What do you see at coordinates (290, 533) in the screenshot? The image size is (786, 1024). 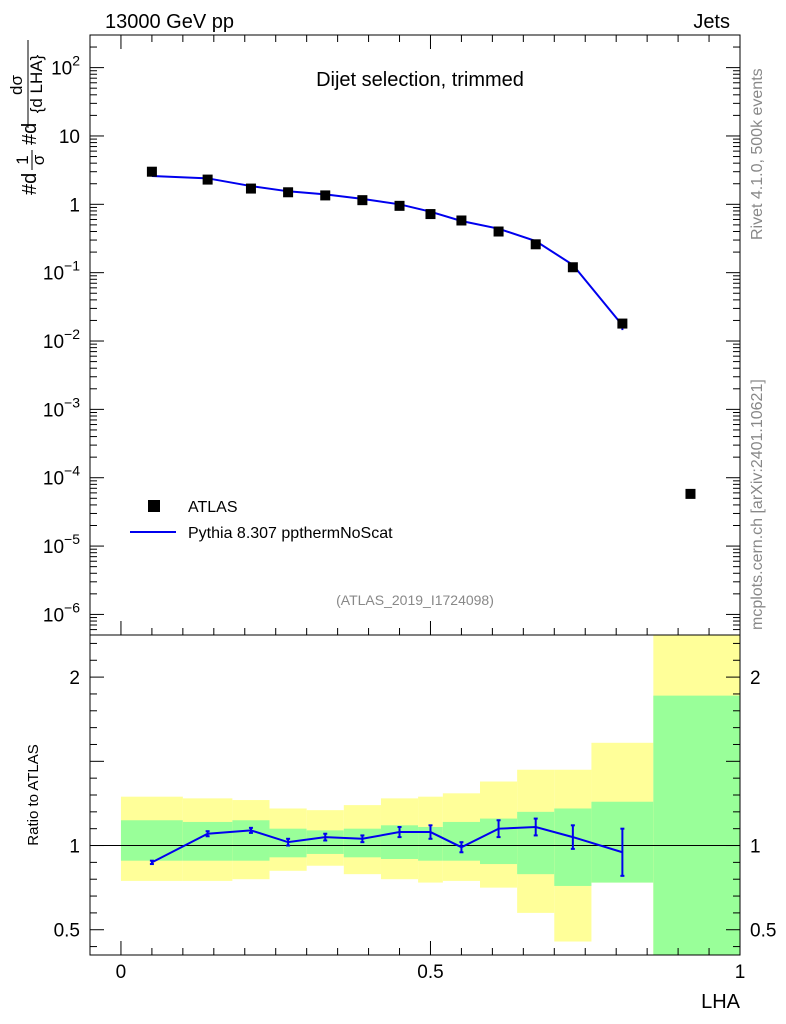 I see `legend-mc-label: Pythia 8.307 ppthermNoScat` at bounding box center [290, 533].